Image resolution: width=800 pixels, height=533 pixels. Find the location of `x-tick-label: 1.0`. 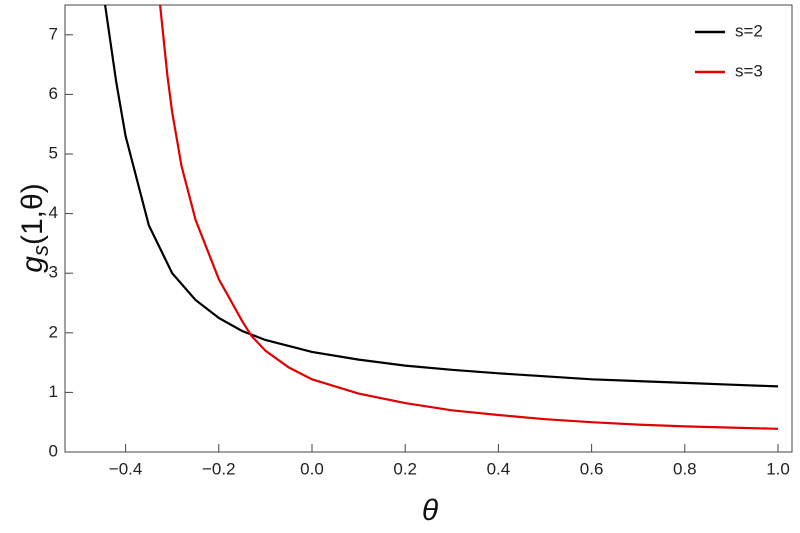

x-tick-label: 1.0 is located at coordinates (778, 468).